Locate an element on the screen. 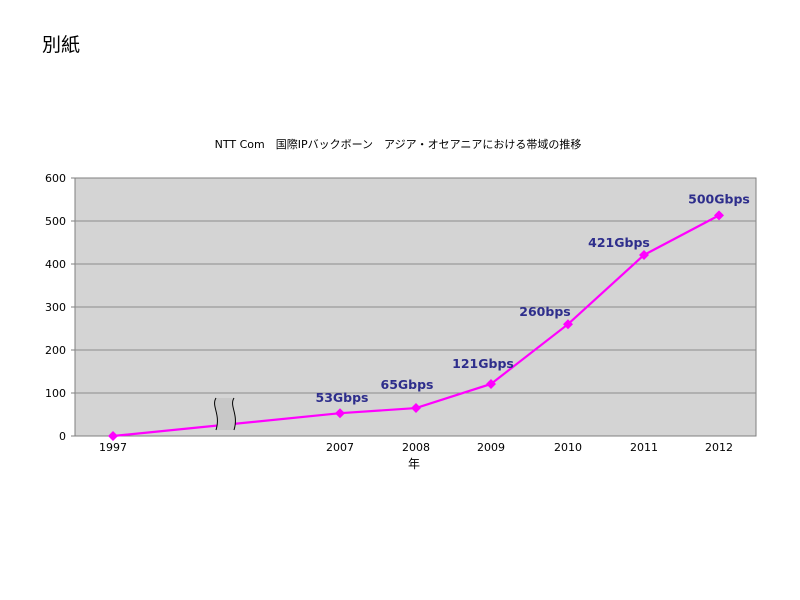  data-label: 421Gbps is located at coordinates (619, 242).